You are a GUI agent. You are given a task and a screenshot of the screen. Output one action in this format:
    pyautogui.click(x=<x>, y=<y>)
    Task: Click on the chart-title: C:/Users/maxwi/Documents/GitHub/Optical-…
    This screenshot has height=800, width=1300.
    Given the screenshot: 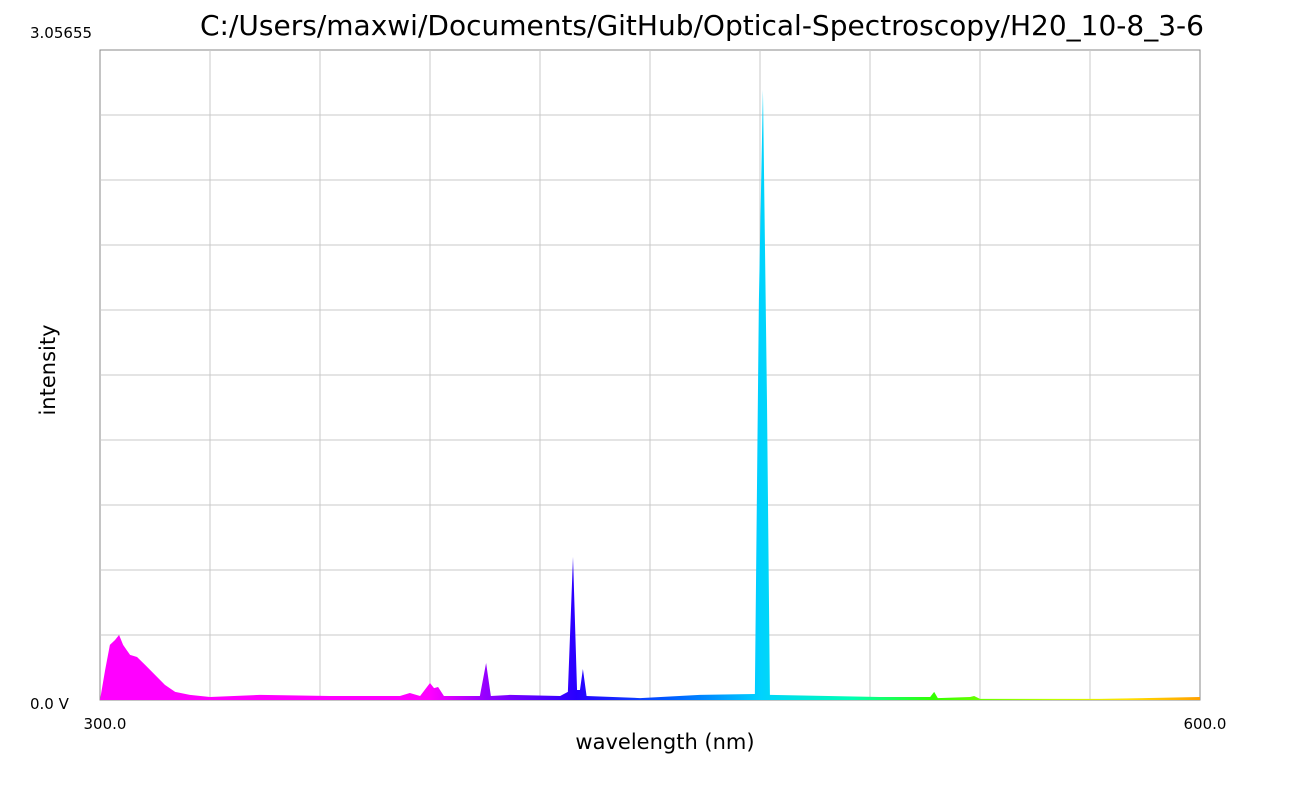 What is the action you would take?
    pyautogui.click(x=702, y=25)
    